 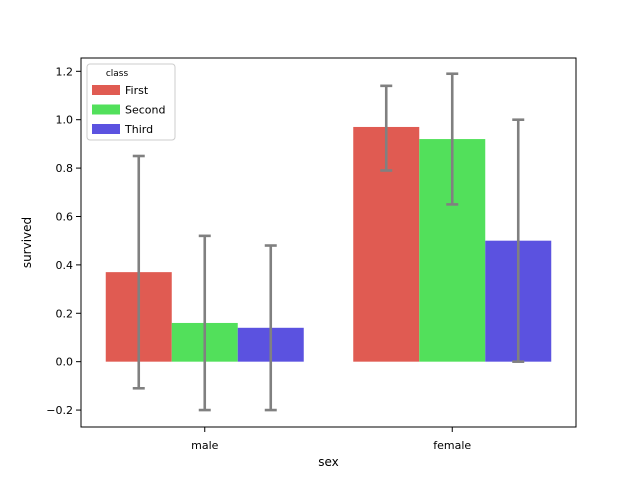 What do you see at coordinates (138, 129) in the screenshot?
I see `legend-label-third: Third` at bounding box center [138, 129].